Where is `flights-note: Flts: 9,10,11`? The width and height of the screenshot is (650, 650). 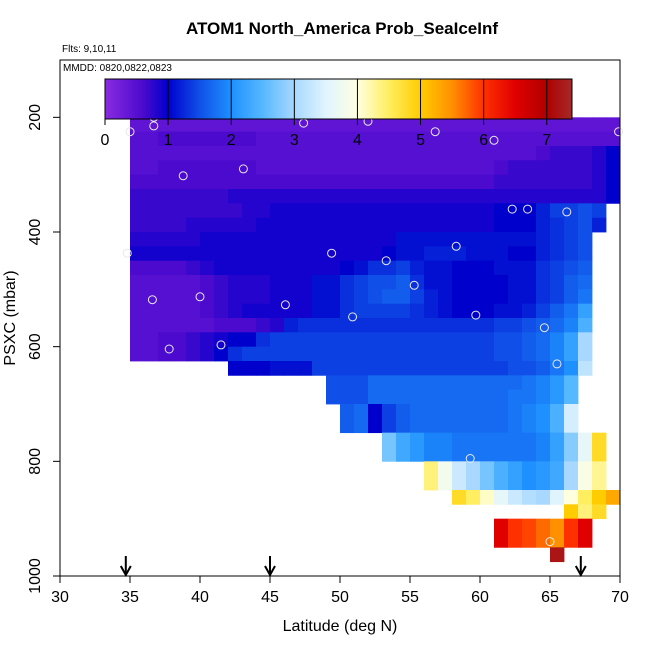 flights-note: Flts: 9,10,11 is located at coordinates (89, 49).